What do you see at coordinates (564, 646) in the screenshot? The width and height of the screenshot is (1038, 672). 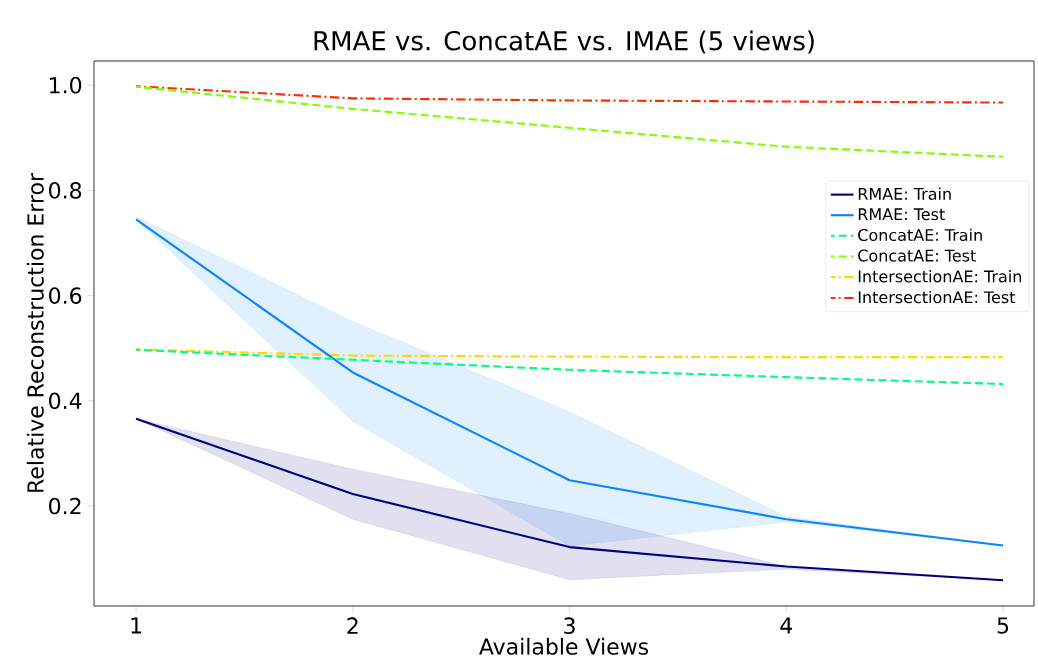 I see `x-axis-title: Available Views` at bounding box center [564, 646].